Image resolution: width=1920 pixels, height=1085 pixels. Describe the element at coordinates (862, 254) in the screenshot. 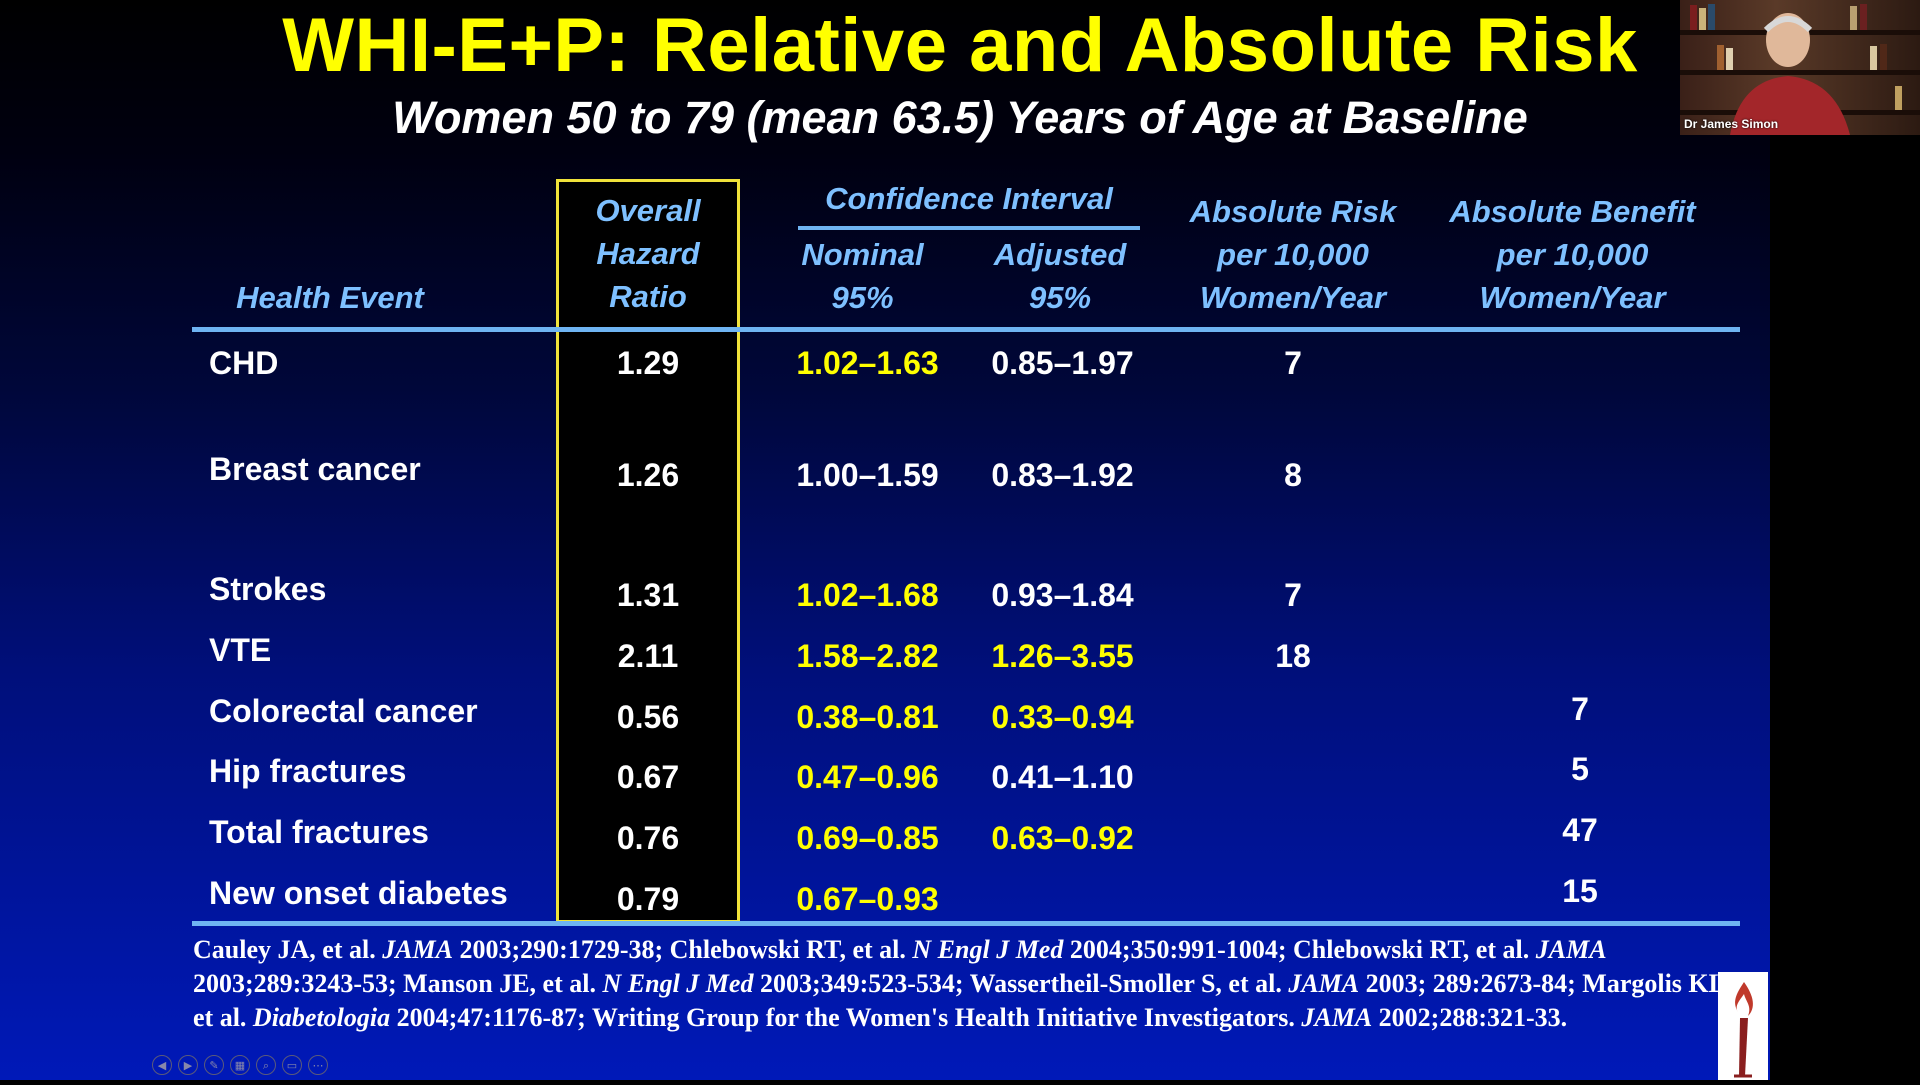

I see `header-nominal-line: Nominal` at that location.